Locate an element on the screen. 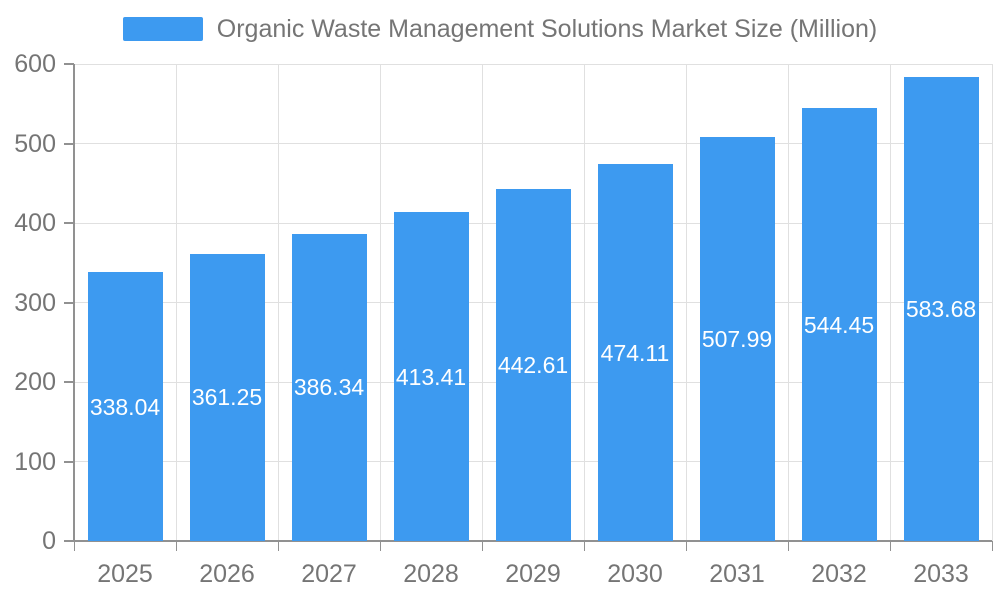  x-axis-tick-label: 2027 is located at coordinates (329, 574).